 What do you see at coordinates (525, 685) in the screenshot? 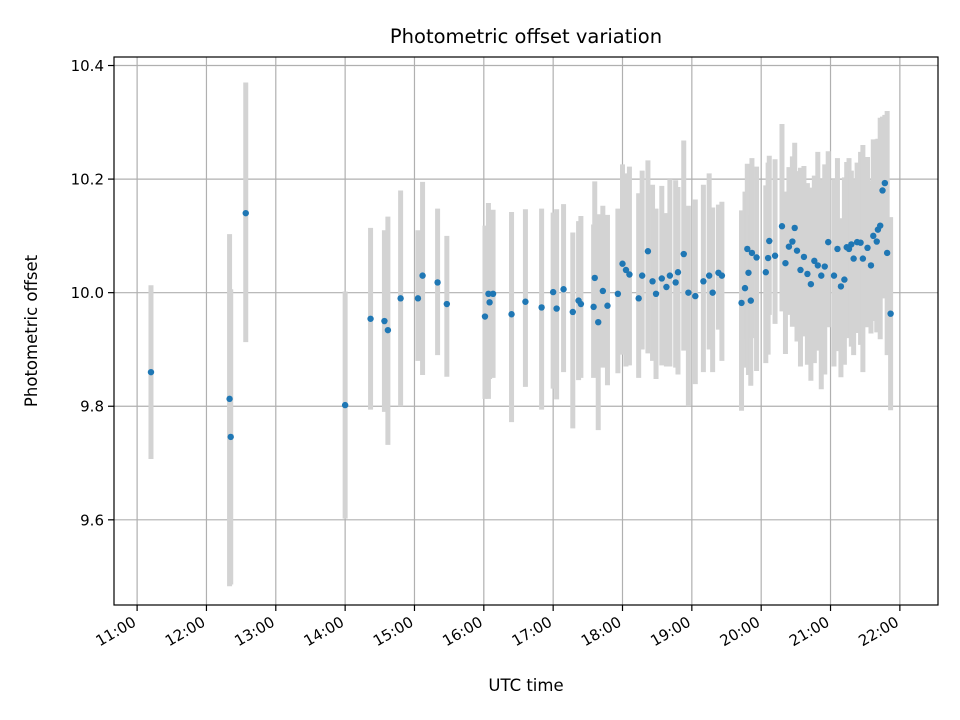
I see `x-axis-title: UTC time` at bounding box center [525, 685].